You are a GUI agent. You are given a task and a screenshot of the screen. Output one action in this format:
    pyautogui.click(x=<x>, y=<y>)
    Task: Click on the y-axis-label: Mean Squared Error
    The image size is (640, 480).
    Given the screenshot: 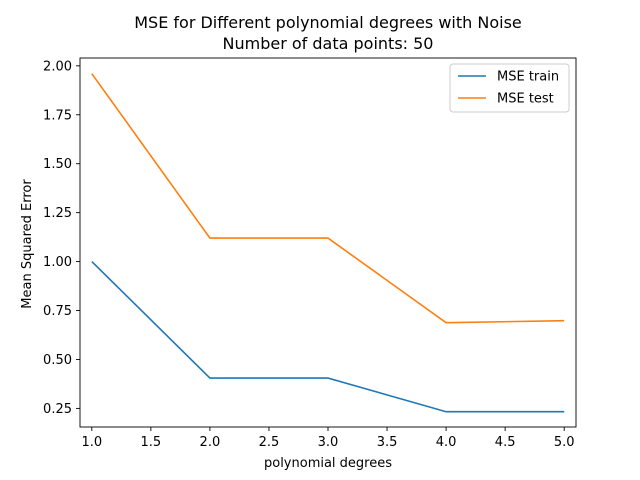 What is the action you would take?
    pyautogui.click(x=27, y=244)
    